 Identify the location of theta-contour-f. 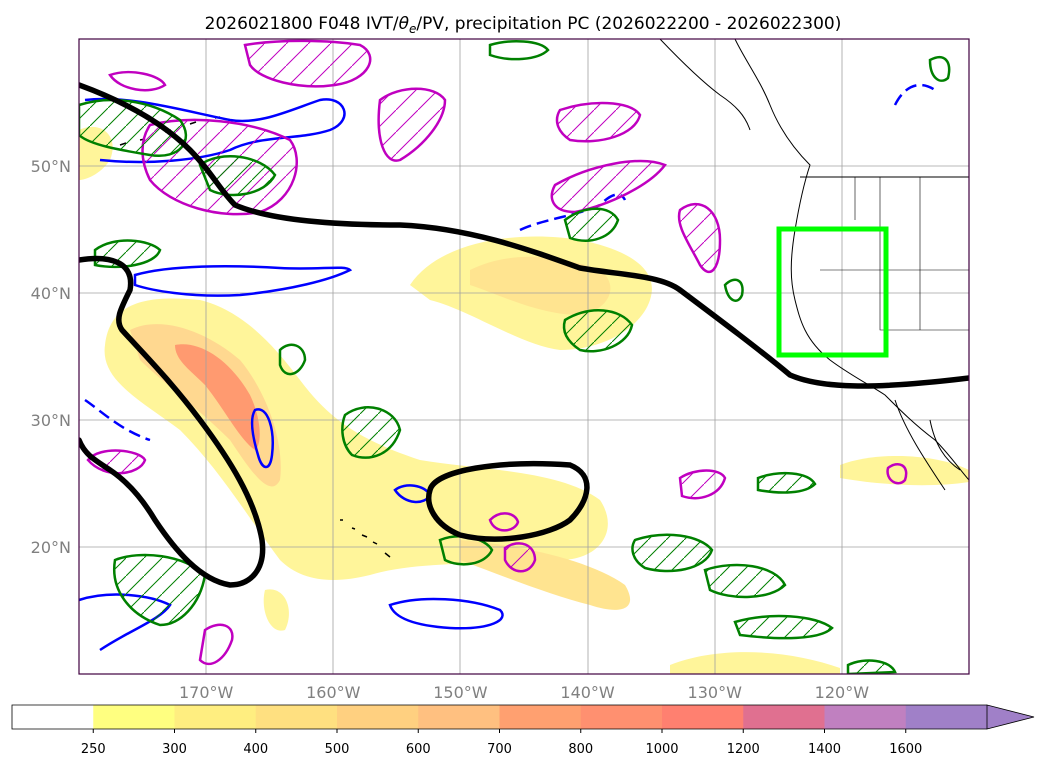
(733, 290).